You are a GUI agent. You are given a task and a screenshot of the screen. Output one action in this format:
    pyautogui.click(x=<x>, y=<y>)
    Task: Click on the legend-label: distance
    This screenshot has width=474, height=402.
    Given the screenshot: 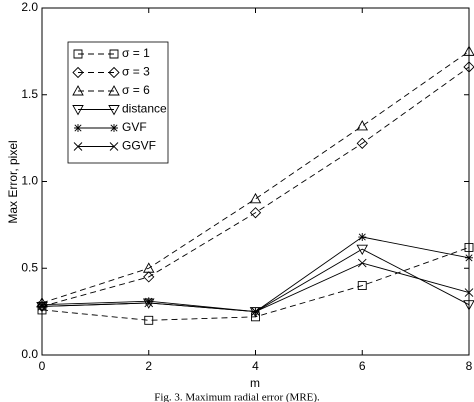 What is the action you would take?
    pyautogui.click(x=144, y=109)
    